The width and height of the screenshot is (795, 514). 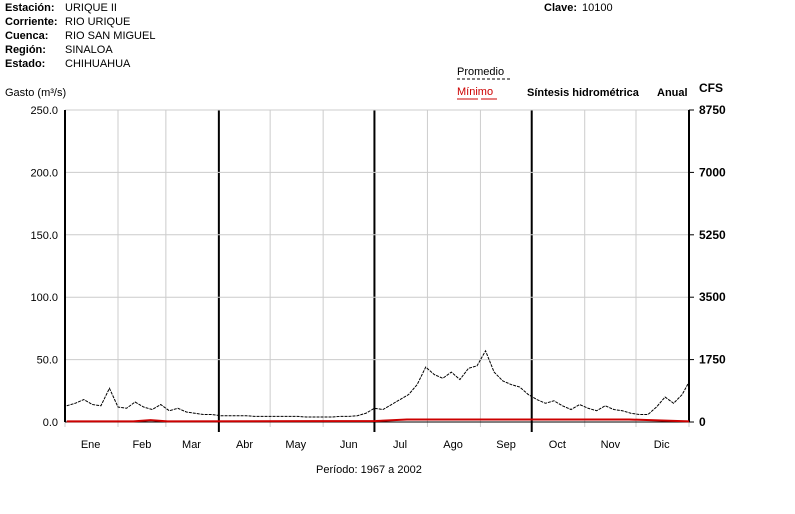 I want to click on header-label: Región:, so click(x=25, y=50).